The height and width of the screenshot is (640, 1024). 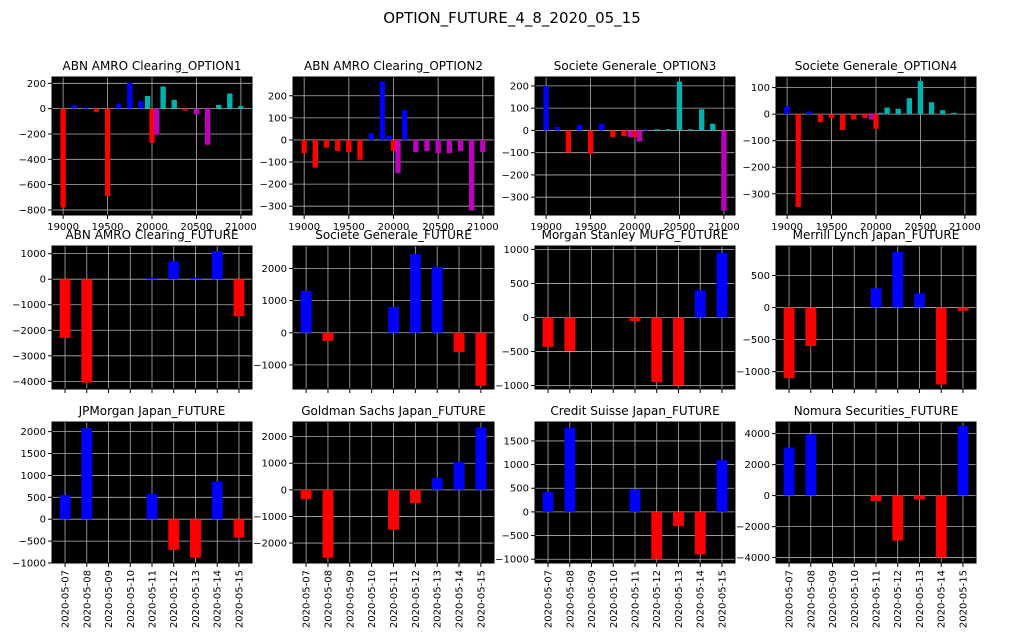 What do you see at coordinates (43, 520) in the screenshot?
I see `subplot-9-ytick-label: 0` at bounding box center [43, 520].